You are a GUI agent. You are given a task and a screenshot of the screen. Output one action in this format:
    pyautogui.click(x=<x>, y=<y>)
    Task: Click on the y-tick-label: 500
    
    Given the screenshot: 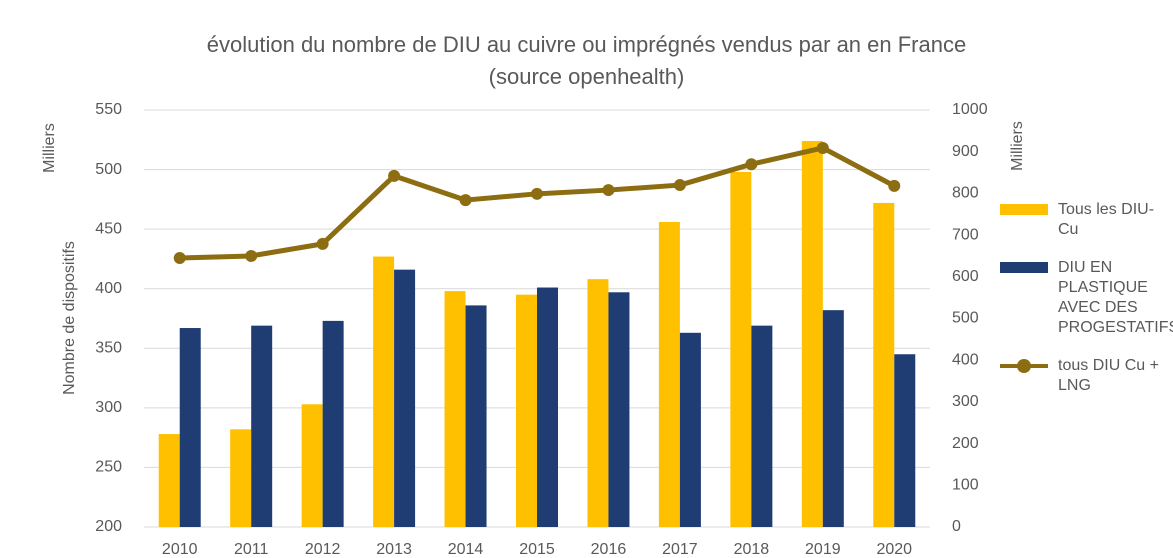 What is the action you would take?
    pyautogui.click(x=108, y=169)
    